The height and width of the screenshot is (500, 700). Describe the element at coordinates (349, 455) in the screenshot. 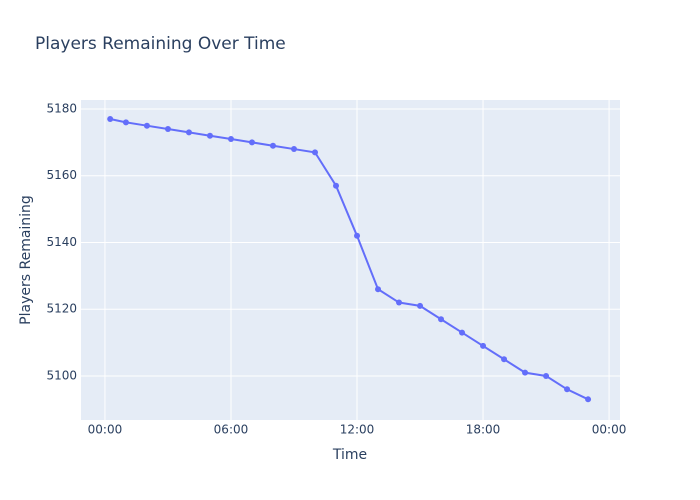

I see `x-axis-label: Time` at that location.